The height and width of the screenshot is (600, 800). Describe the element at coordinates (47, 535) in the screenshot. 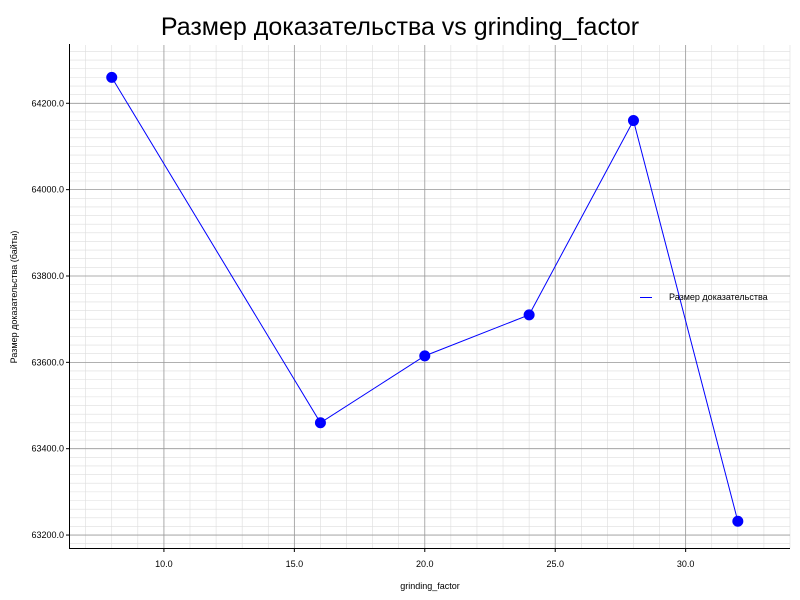

I see `y-tick-label: 63200.0` at that location.